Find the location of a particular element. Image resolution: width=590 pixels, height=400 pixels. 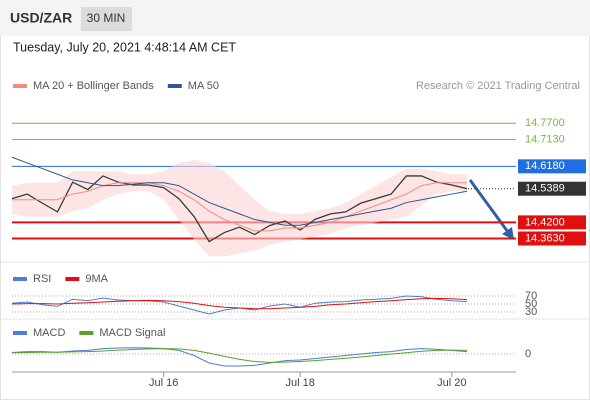

legend-label: MA 20 + Bollinger Bands is located at coordinates (93, 86).